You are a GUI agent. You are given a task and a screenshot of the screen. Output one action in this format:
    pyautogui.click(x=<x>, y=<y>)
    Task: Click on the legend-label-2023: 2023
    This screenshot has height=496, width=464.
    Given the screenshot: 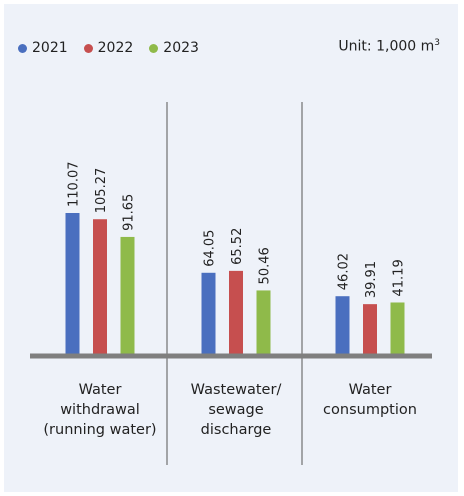 What is the action you would take?
    pyautogui.click(x=181, y=48)
    